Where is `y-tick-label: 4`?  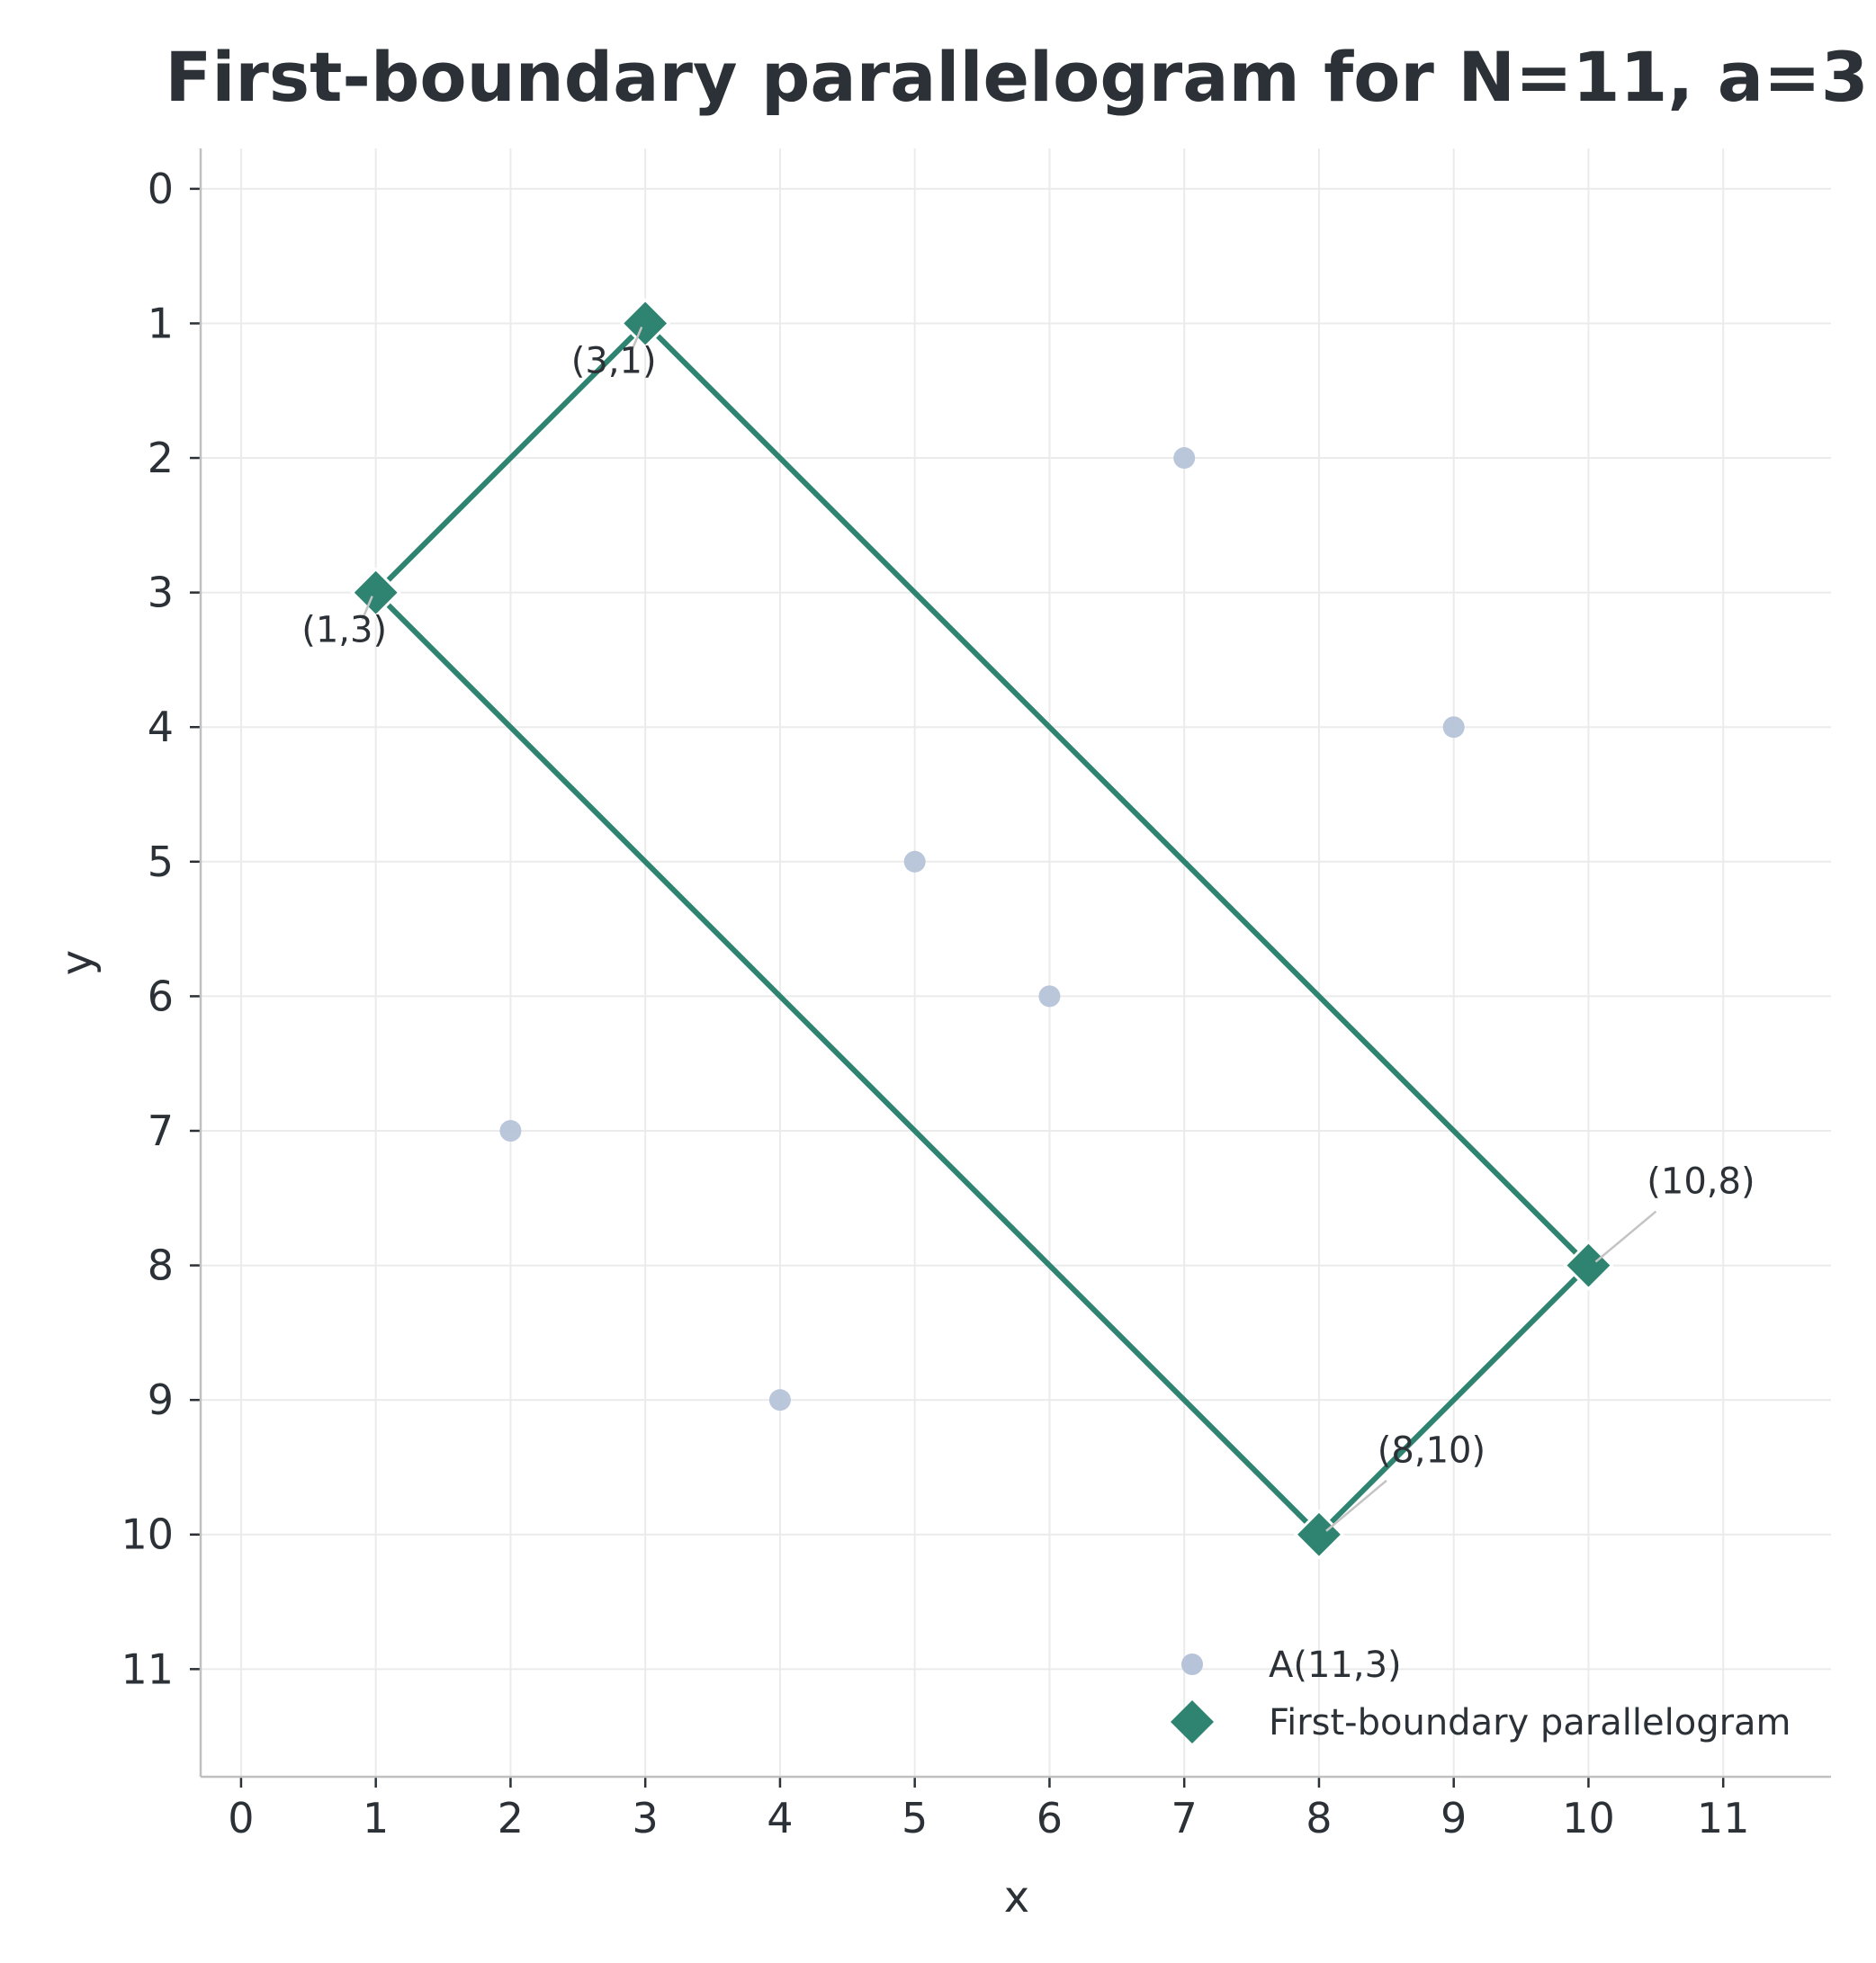
y-tick-label: 4 is located at coordinates (161, 727).